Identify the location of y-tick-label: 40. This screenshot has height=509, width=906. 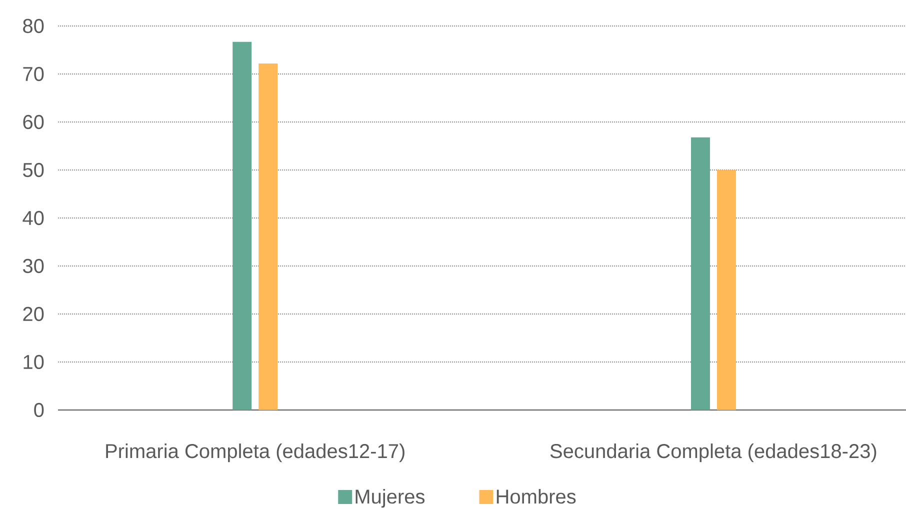
(33, 218).